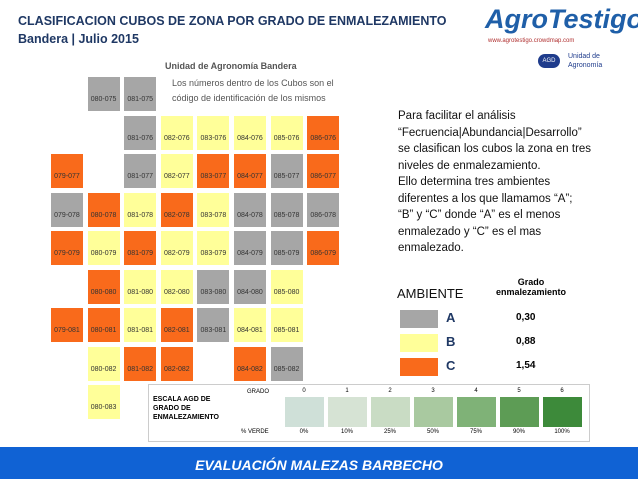 The image size is (638, 479). Describe the element at coordinates (323, 209) in the screenshot. I see `map-cell: 086-078` at that location.